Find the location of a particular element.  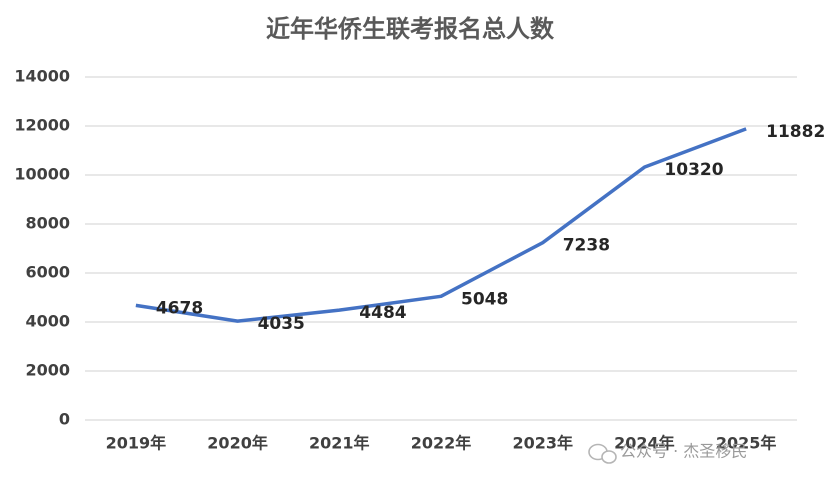

y-tick-label: 4000 is located at coordinates (47, 321).